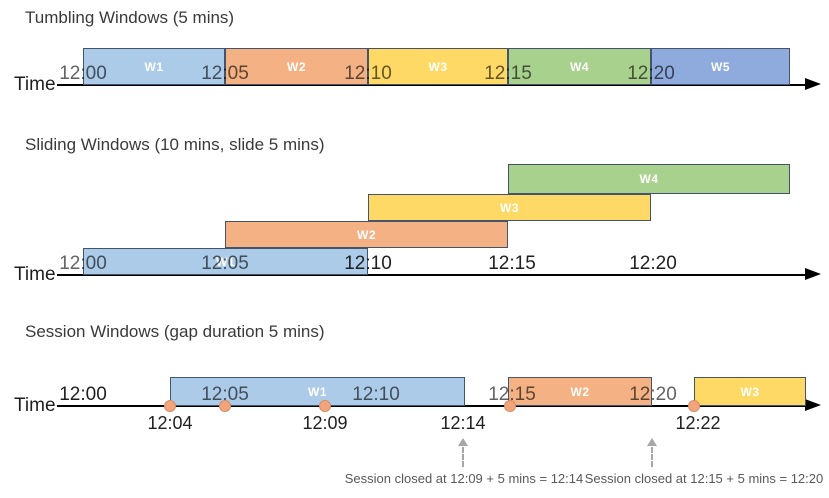 The image size is (829, 498). I want to click on time-axis-tumbling, so click(431, 85).